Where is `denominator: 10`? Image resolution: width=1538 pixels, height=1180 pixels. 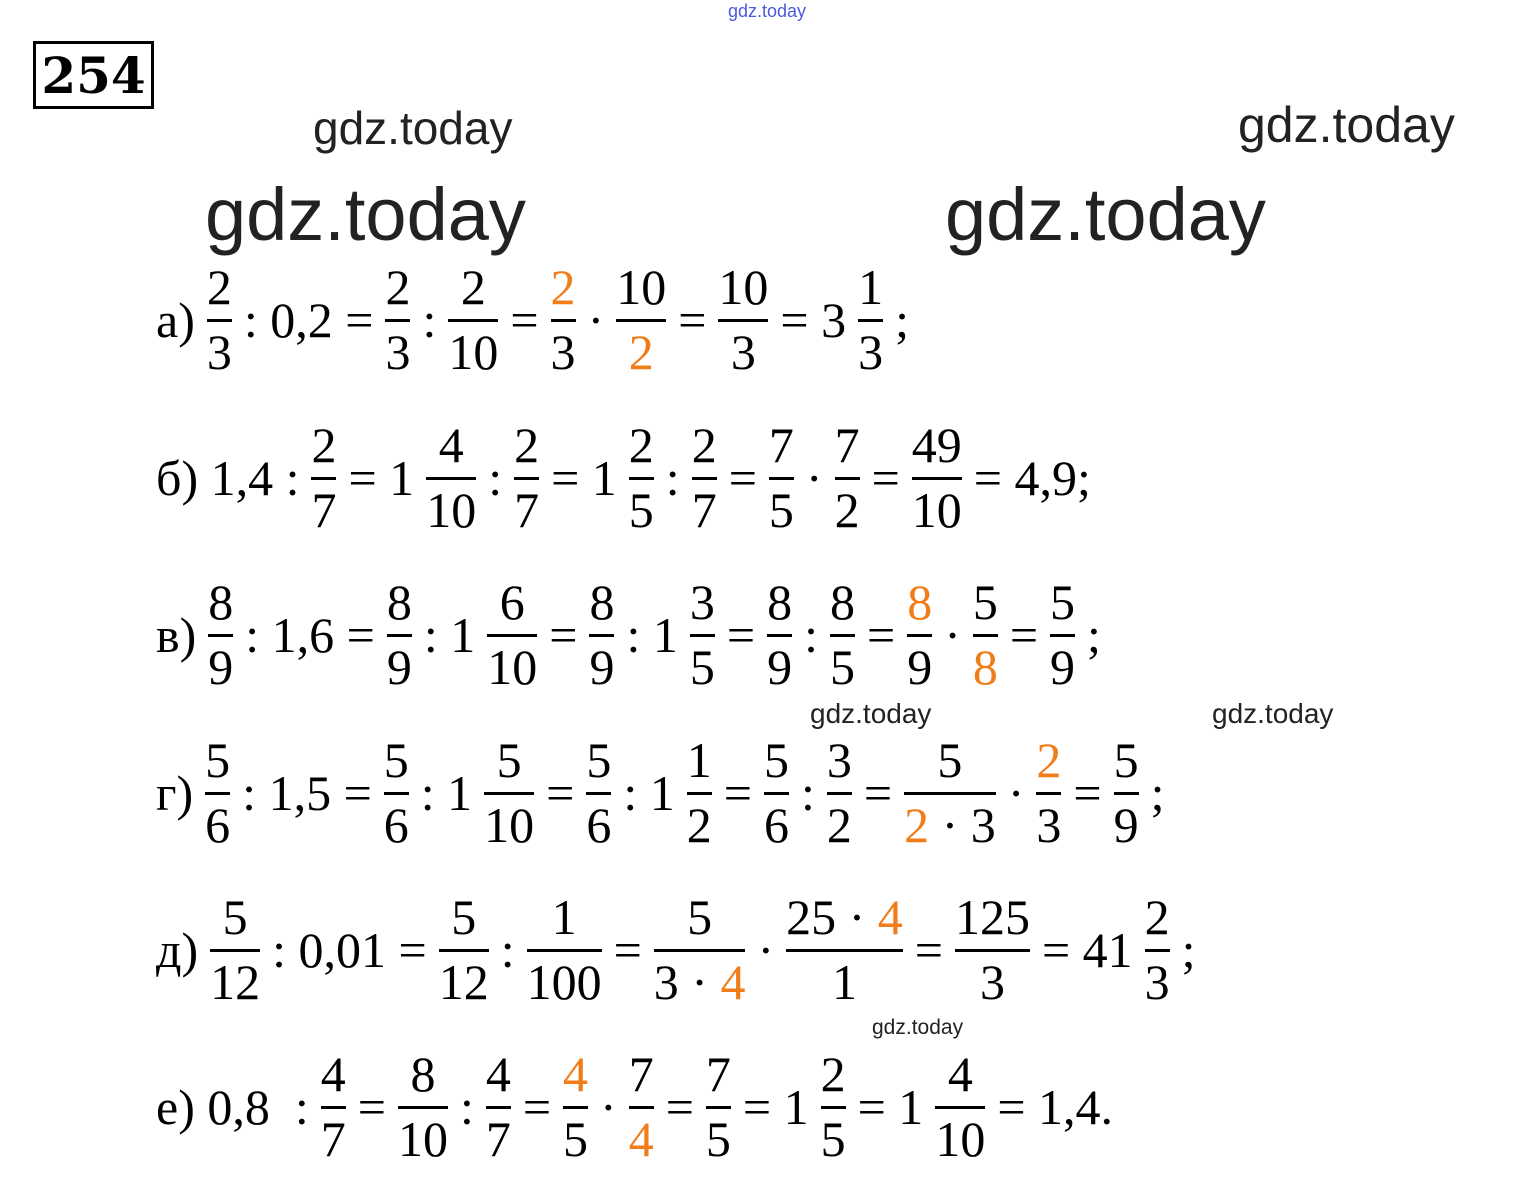
denominator: 10 is located at coordinates (451, 509).